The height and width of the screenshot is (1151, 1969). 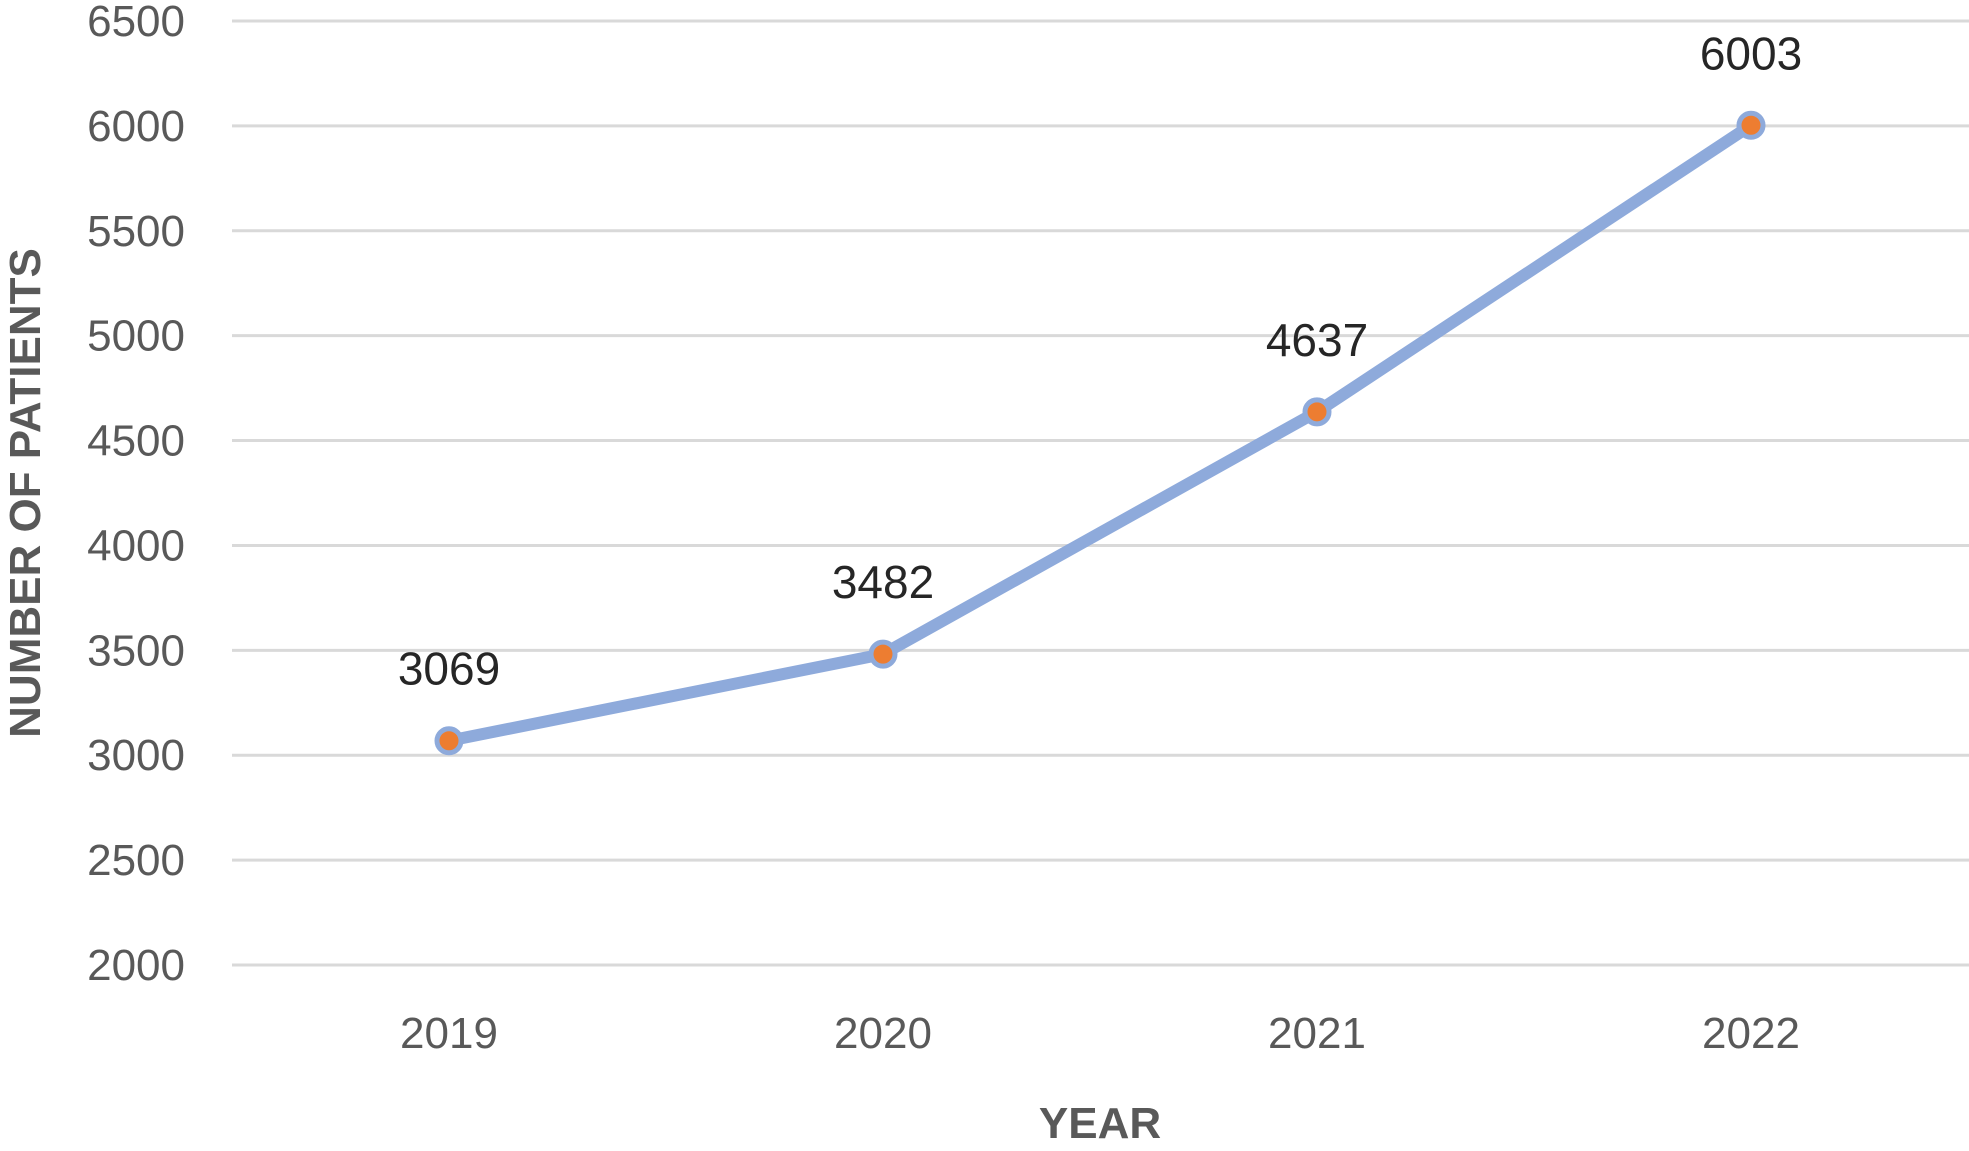 I want to click on data-point-2022, so click(x=1751, y=125).